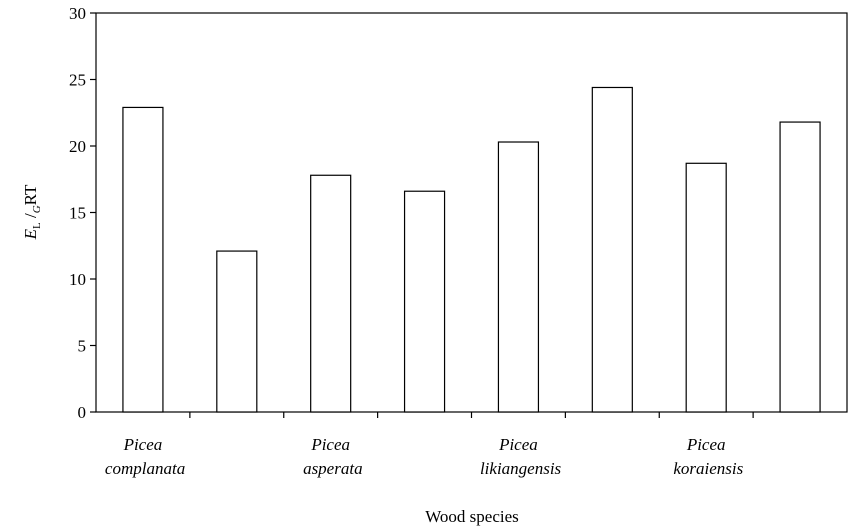 The height and width of the screenshot is (531, 848). What do you see at coordinates (77, 146) in the screenshot?
I see `y-tick-label: 20` at bounding box center [77, 146].